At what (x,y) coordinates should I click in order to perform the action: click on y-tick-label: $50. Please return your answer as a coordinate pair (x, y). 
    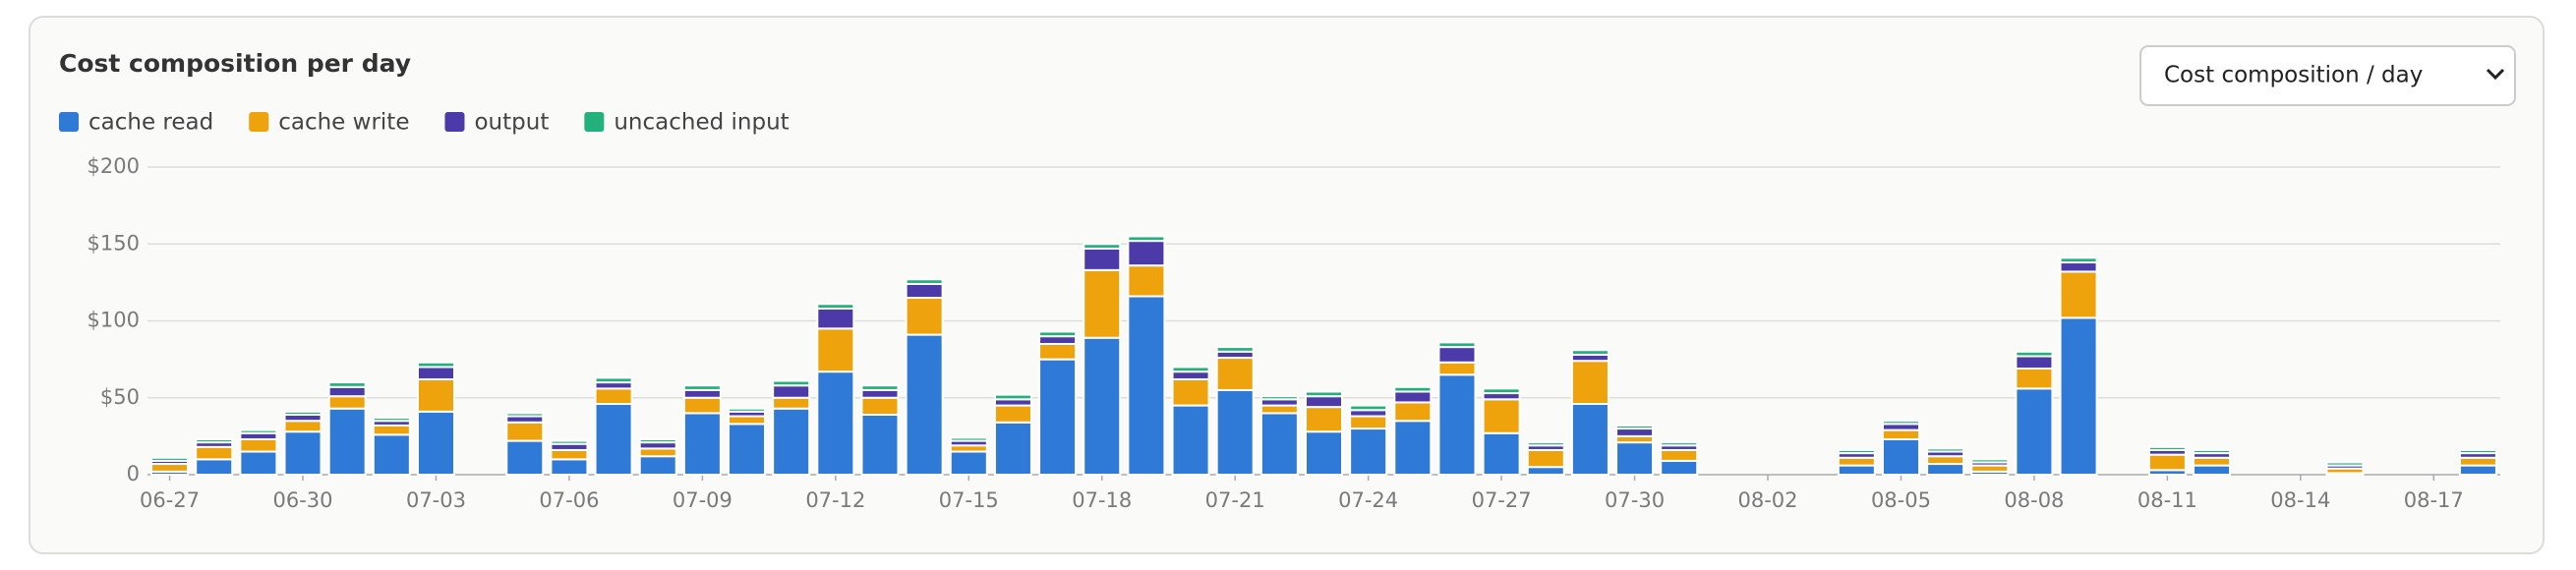
    Looking at the image, I should click on (120, 397).